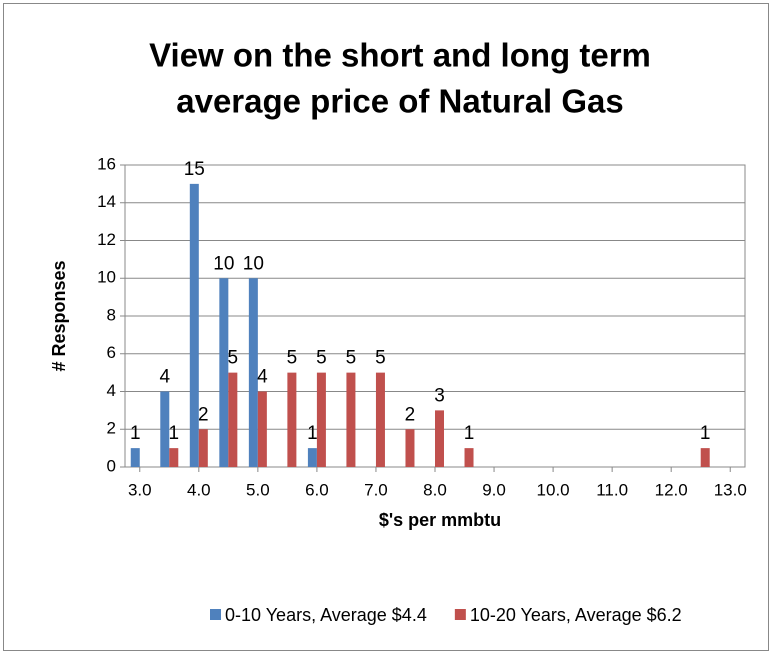 The width and height of the screenshot is (773, 655). Describe the element at coordinates (671, 489) in the screenshot. I see `x-tick-label: 12.0` at that location.